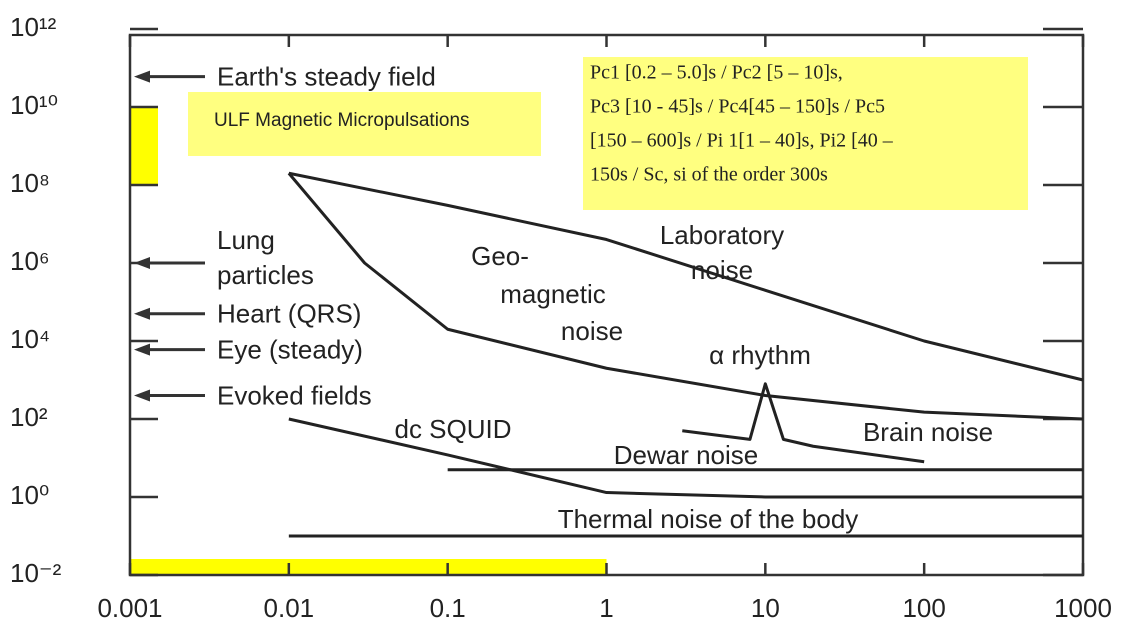  I want to click on curve-label: dc SQUID, so click(452, 429).